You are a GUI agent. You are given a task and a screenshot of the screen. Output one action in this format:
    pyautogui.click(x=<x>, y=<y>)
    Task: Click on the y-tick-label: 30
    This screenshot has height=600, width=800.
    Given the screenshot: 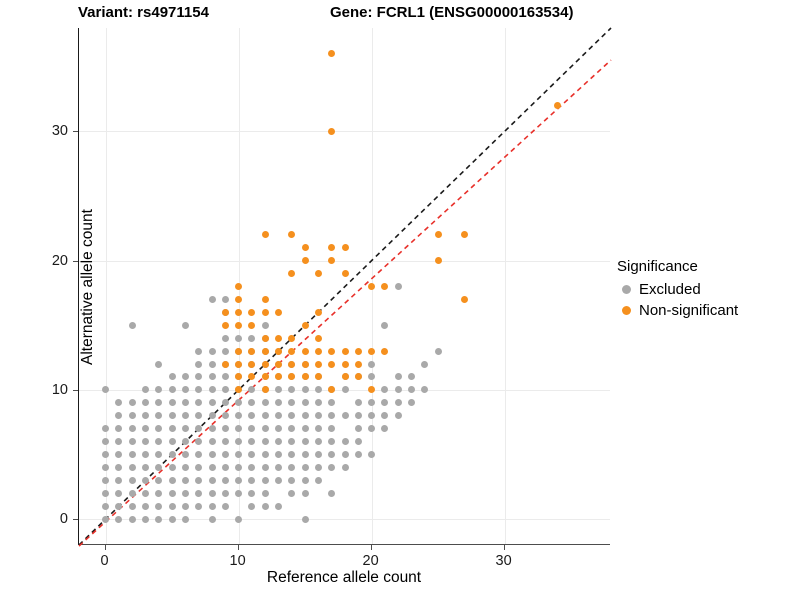 What is the action you would take?
    pyautogui.click(x=59, y=131)
    